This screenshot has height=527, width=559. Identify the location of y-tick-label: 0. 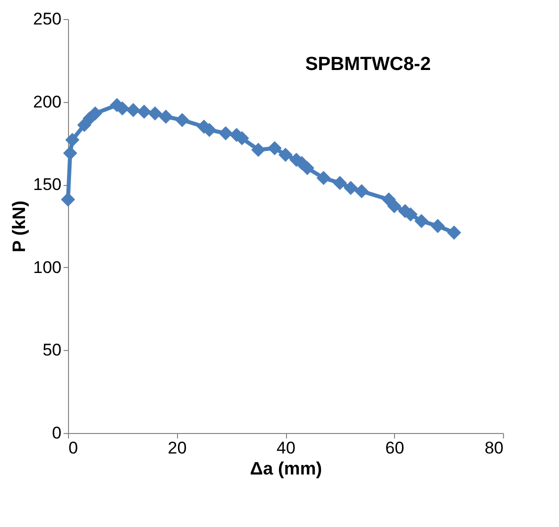
(57, 433).